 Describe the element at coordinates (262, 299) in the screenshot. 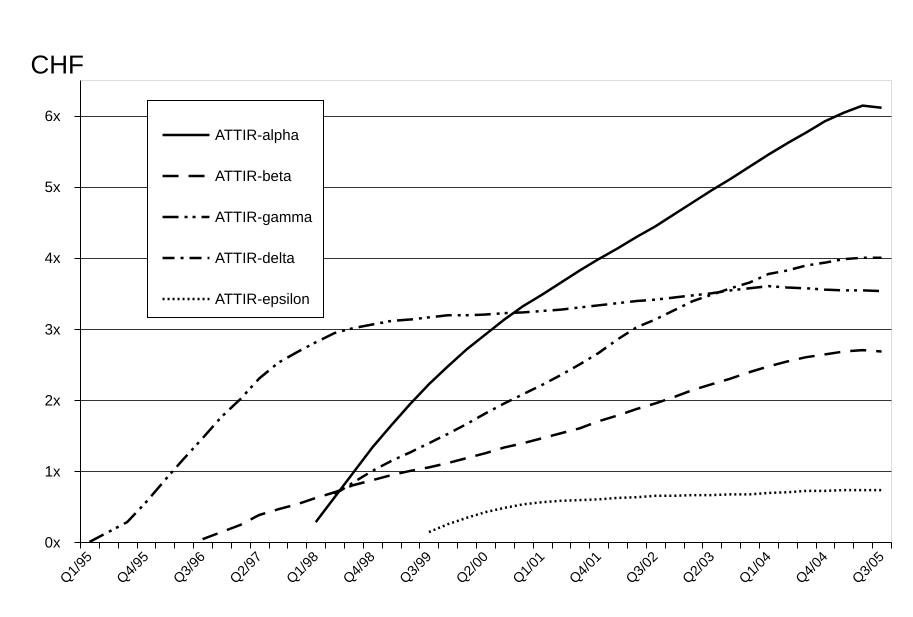

I see `legend-label: ATTIR-epsilon` at that location.